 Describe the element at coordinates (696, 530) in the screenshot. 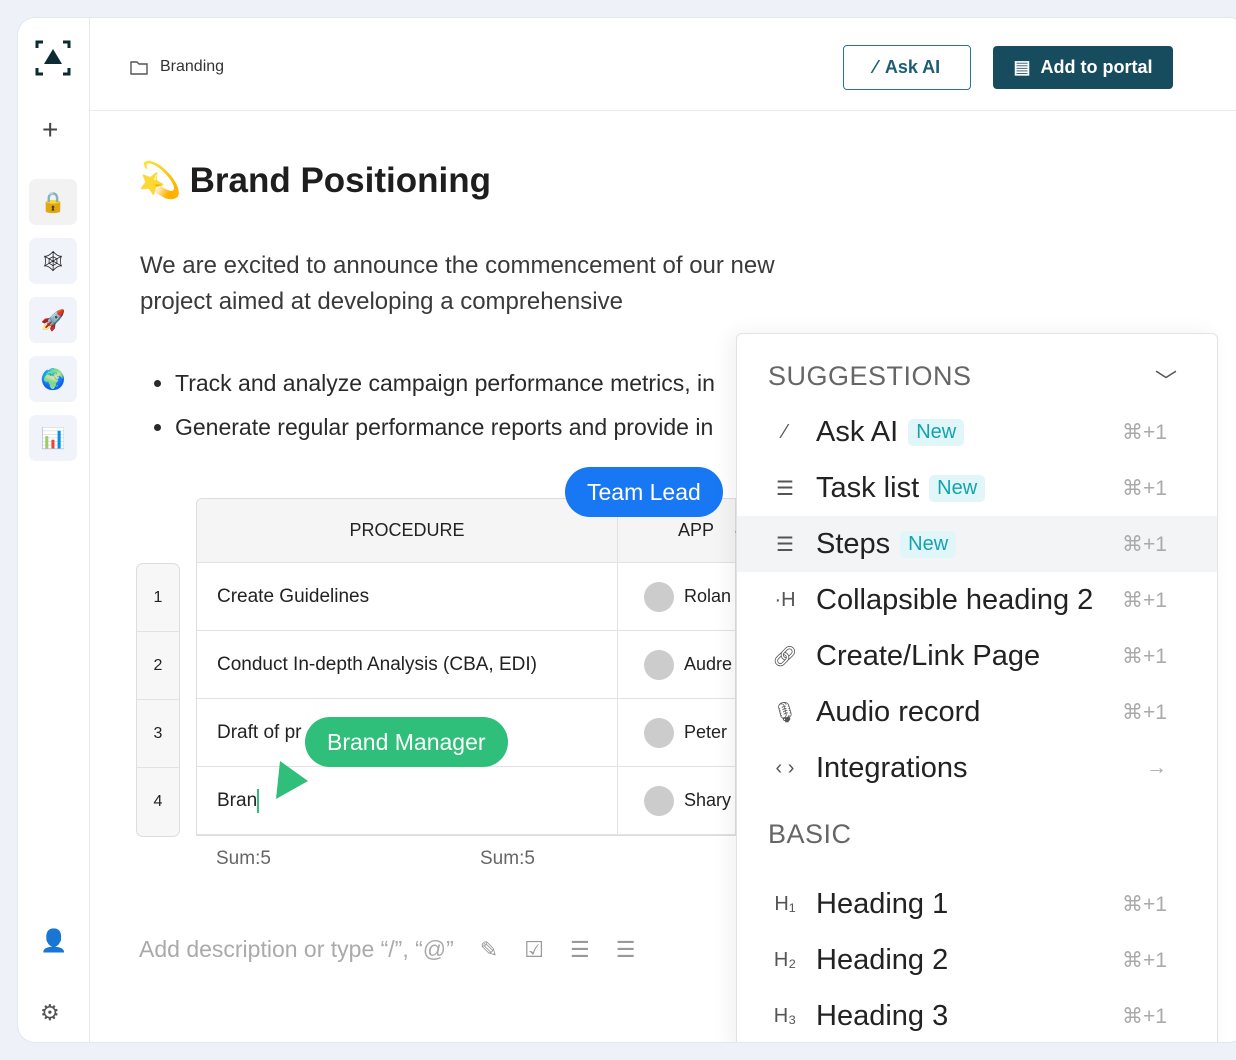

I see `column-header-app: APP` at that location.